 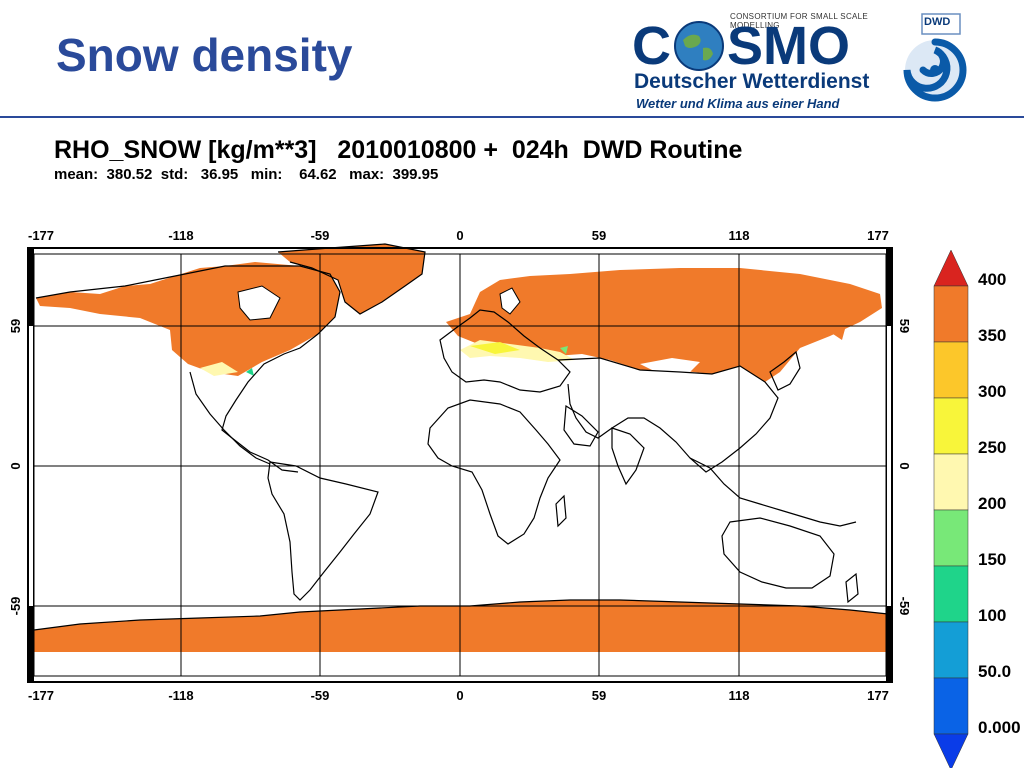 I want to click on colorbar-segments, so click(x=951, y=508).